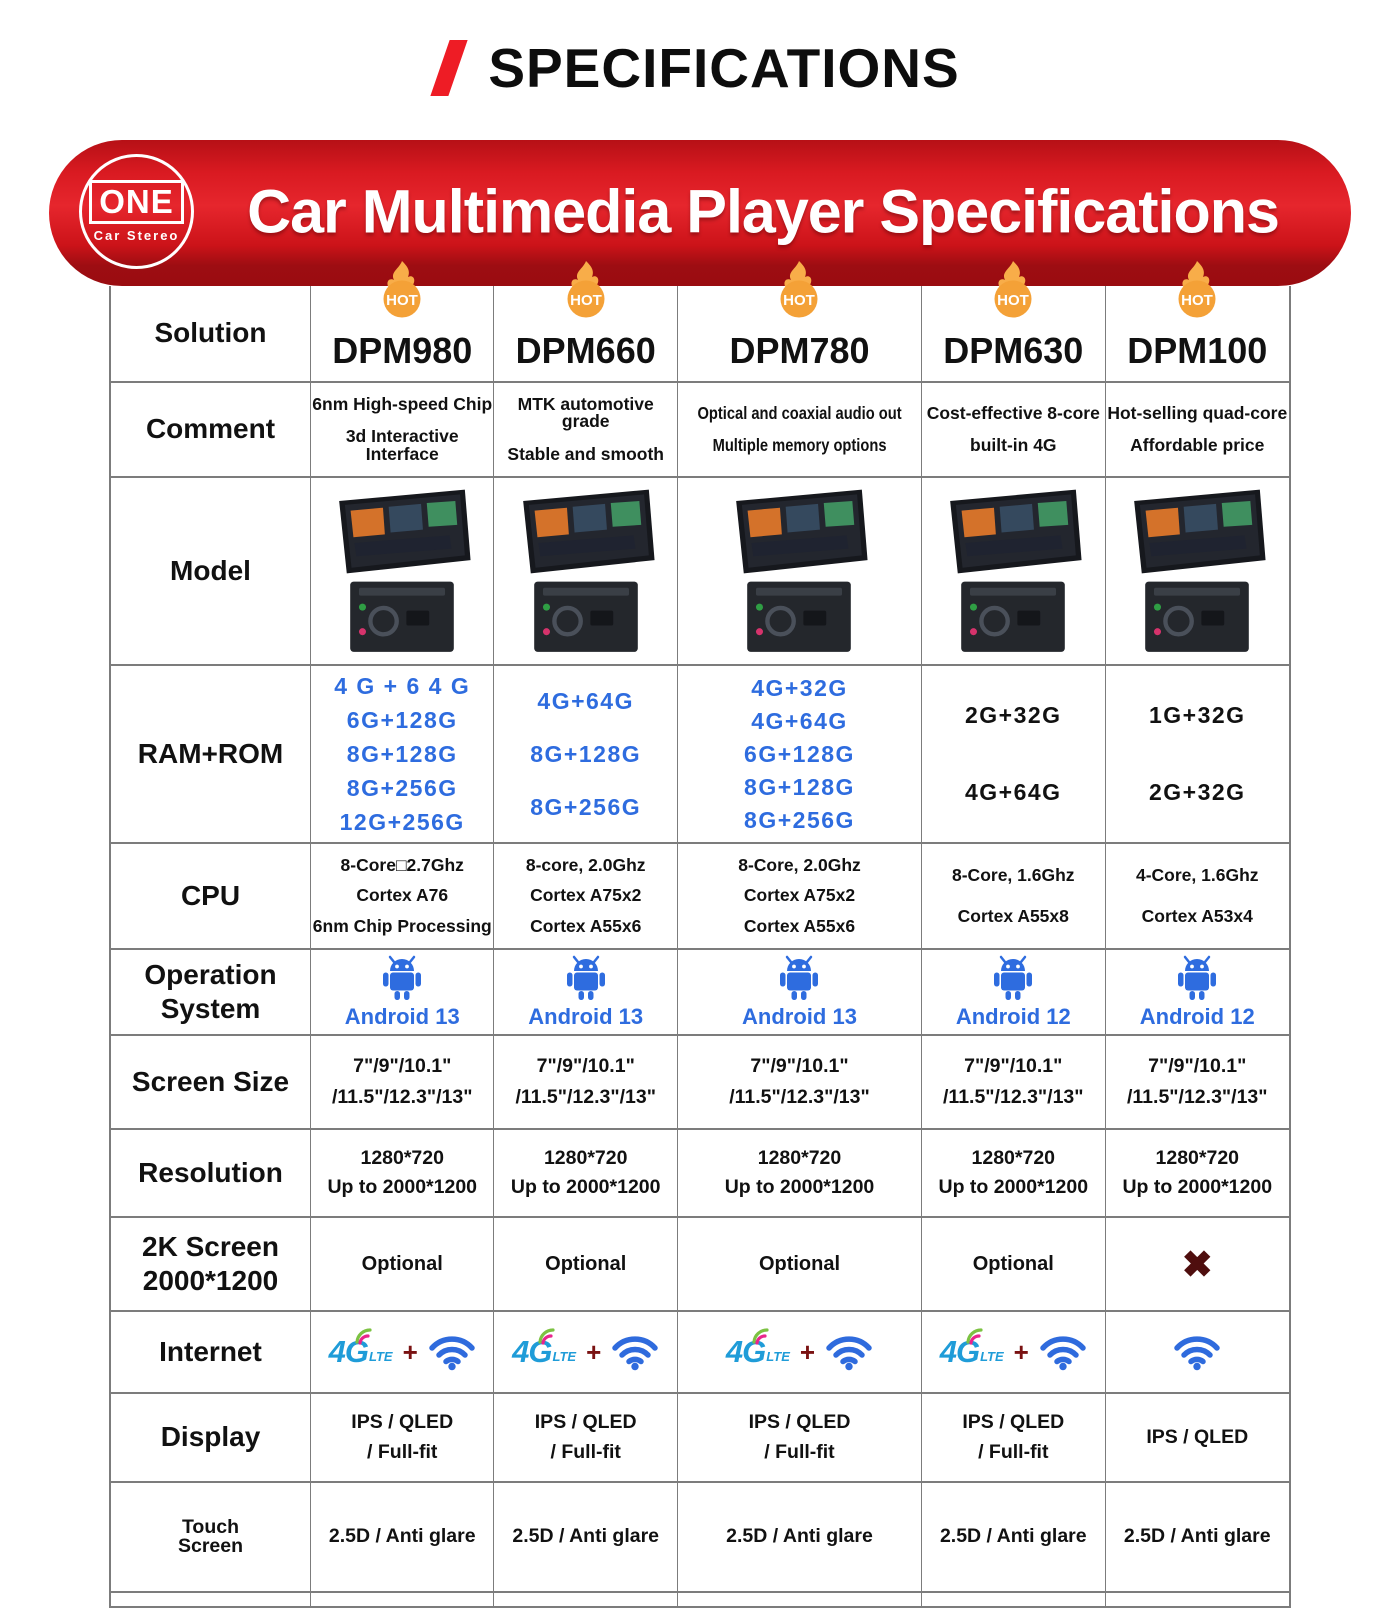  I want to click on row-label-resolution: Resolution, so click(211, 1174).